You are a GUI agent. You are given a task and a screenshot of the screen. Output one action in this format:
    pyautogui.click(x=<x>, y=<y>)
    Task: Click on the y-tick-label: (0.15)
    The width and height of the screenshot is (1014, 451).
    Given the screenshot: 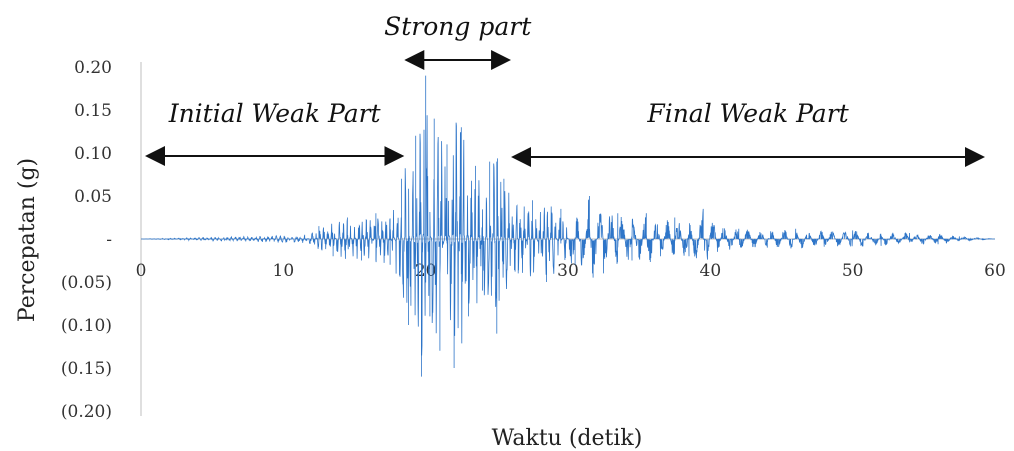 What is the action you would take?
    pyautogui.click(x=86, y=369)
    